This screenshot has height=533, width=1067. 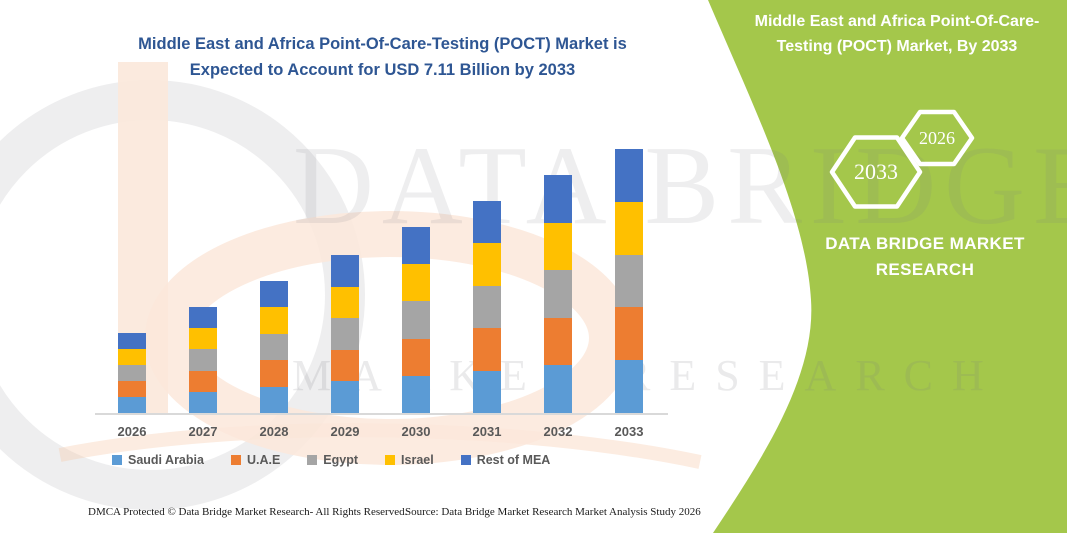 I want to click on x-axis-label-2033: 2033, so click(x=629, y=431).